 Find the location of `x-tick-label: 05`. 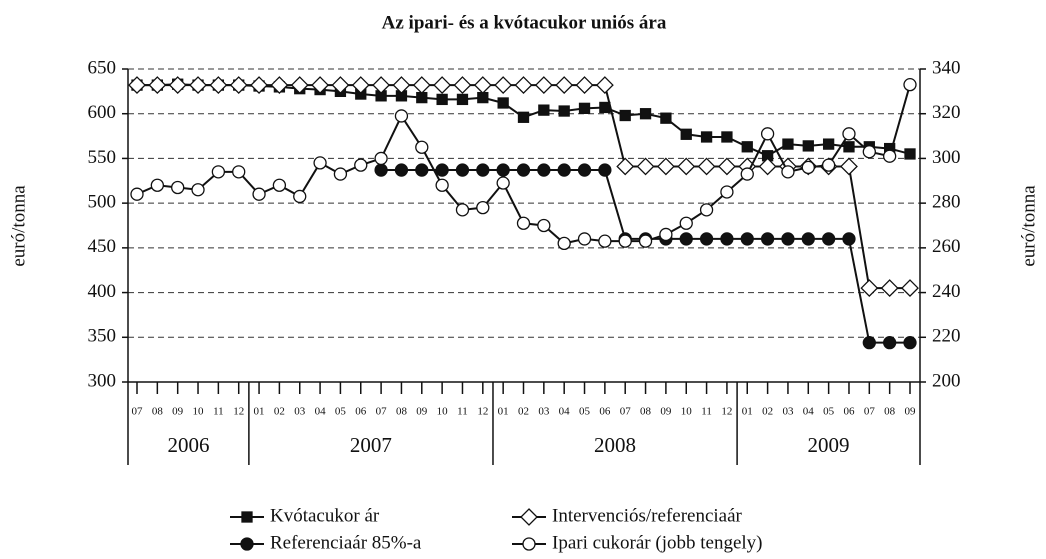

x-tick-label: 05 is located at coordinates (829, 412).